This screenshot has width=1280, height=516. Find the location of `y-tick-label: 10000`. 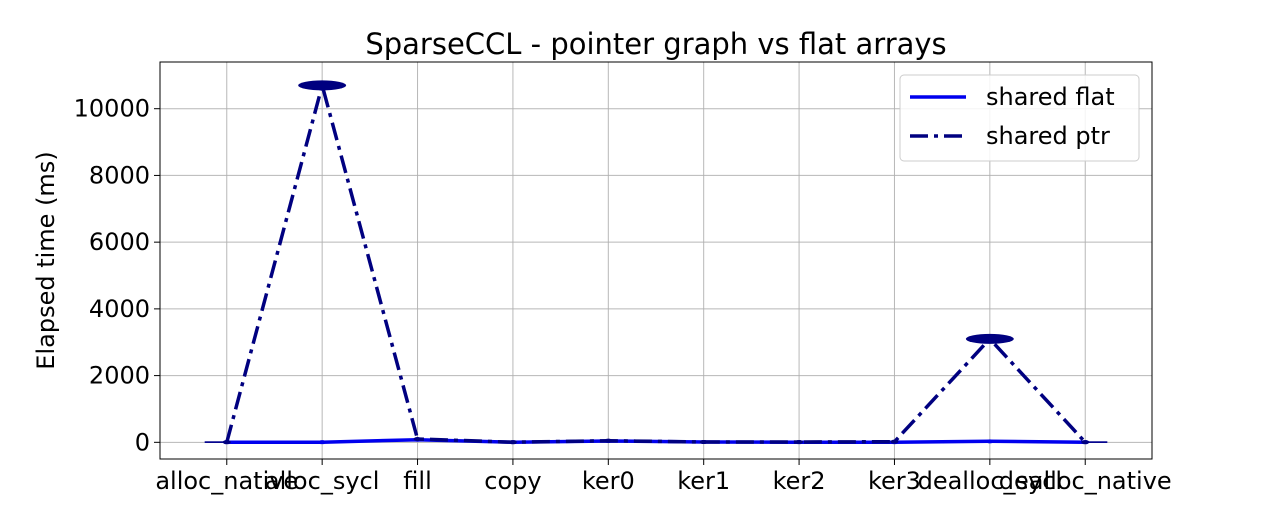

y-tick-label: 10000 is located at coordinates (112, 109).